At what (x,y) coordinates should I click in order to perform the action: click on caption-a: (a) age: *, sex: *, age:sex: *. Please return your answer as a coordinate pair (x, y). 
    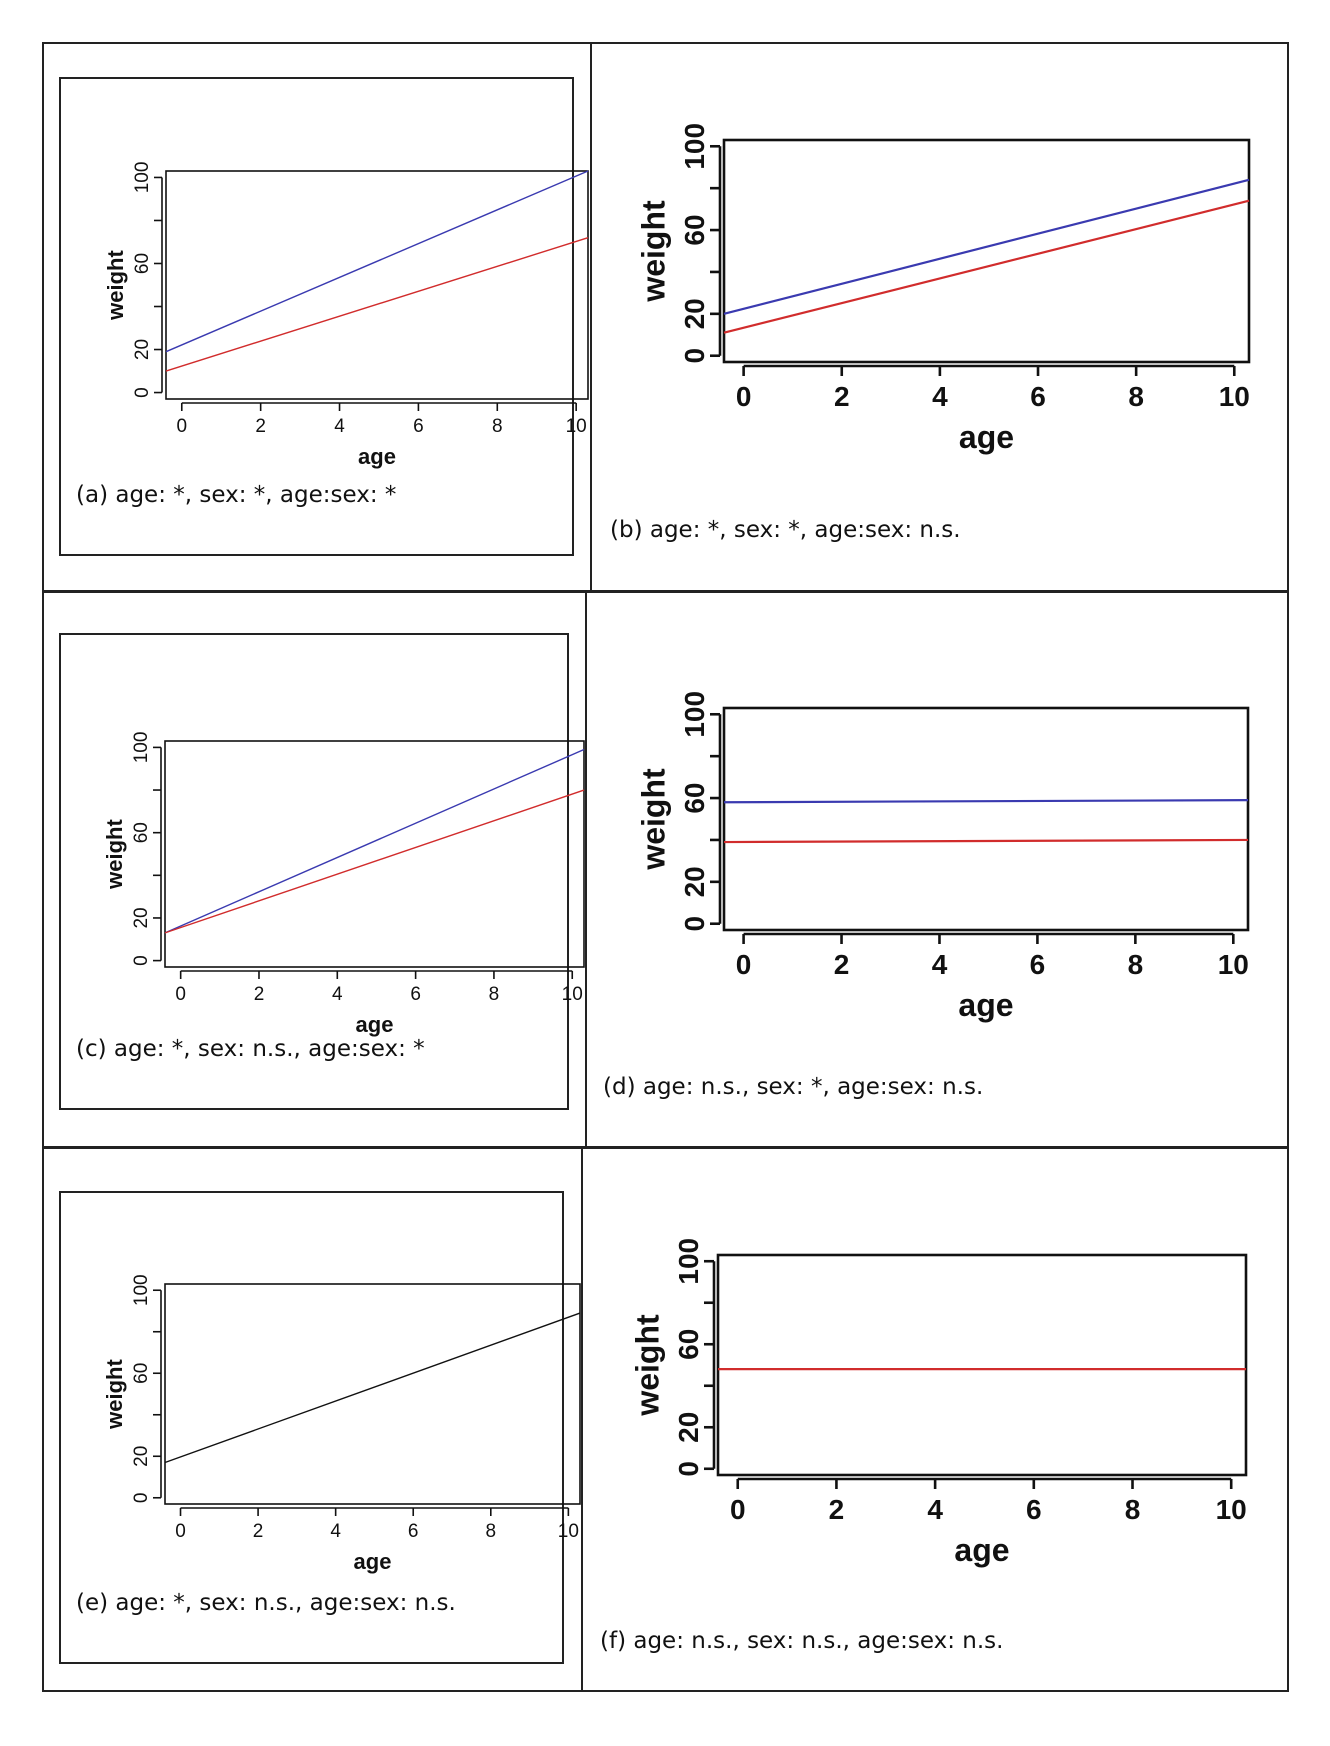
    Looking at the image, I should click on (236, 495).